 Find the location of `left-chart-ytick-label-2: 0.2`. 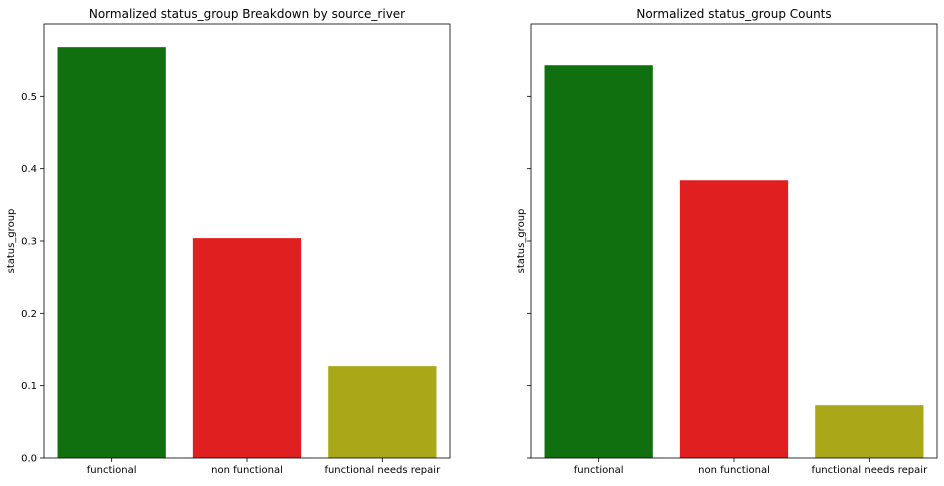

left-chart-ytick-label-2: 0.2 is located at coordinates (29, 314).